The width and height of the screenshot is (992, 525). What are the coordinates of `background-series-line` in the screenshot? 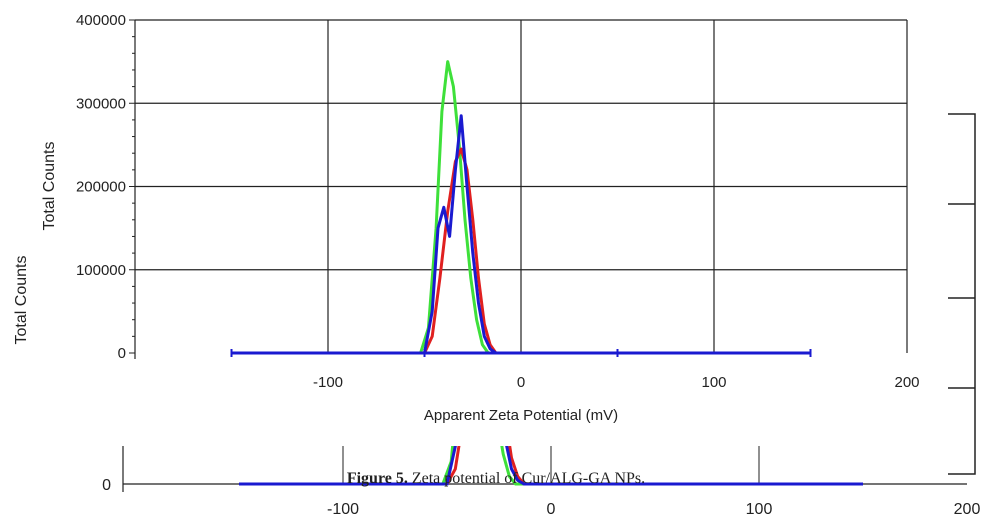 It's located at (551, 466).